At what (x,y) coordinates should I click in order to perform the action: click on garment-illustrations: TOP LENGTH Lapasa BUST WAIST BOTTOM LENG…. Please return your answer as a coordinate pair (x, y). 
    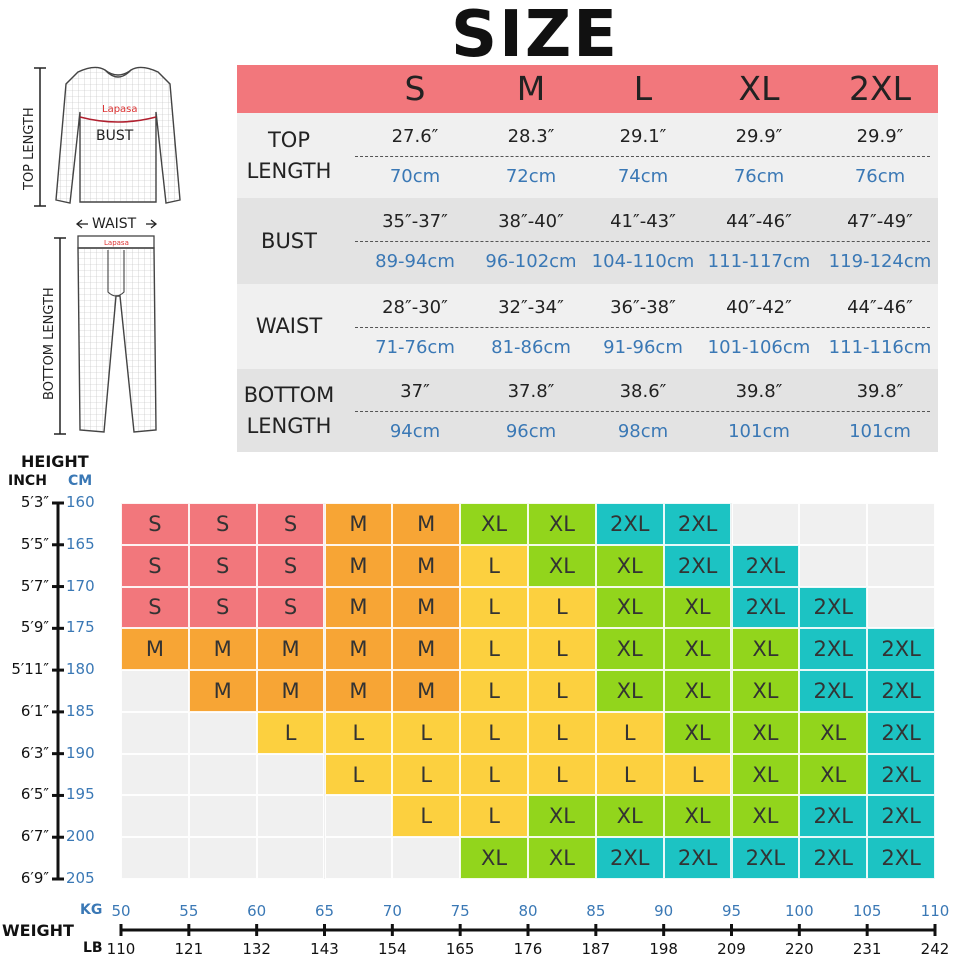
    Looking at the image, I should click on (115, 255).